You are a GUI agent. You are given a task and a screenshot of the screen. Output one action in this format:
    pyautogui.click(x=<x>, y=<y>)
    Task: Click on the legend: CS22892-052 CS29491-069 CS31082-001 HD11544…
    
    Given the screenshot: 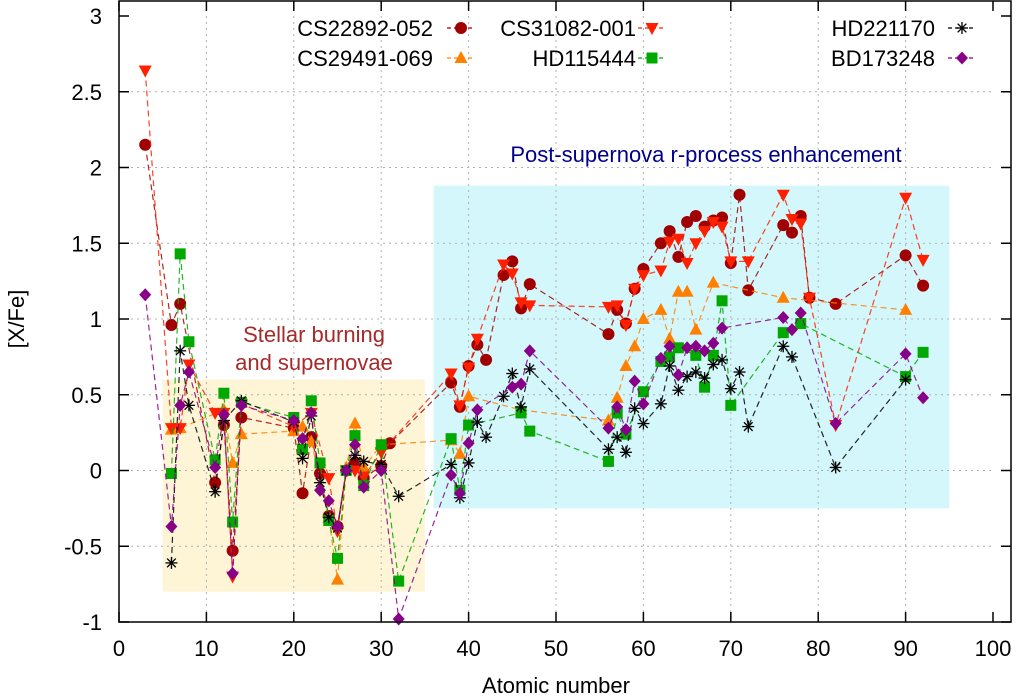 What is the action you would take?
    pyautogui.click(x=636, y=43)
    